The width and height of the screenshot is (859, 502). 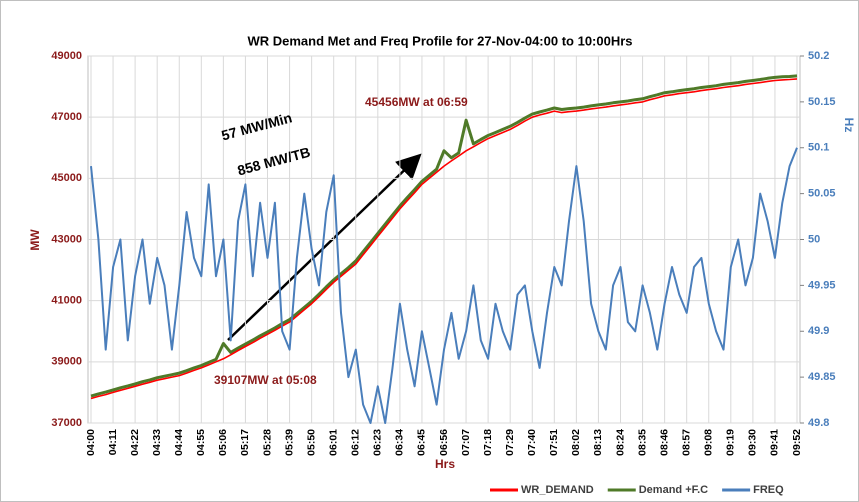 I want to click on x-tick-label: 04:22, so click(x=135, y=442).